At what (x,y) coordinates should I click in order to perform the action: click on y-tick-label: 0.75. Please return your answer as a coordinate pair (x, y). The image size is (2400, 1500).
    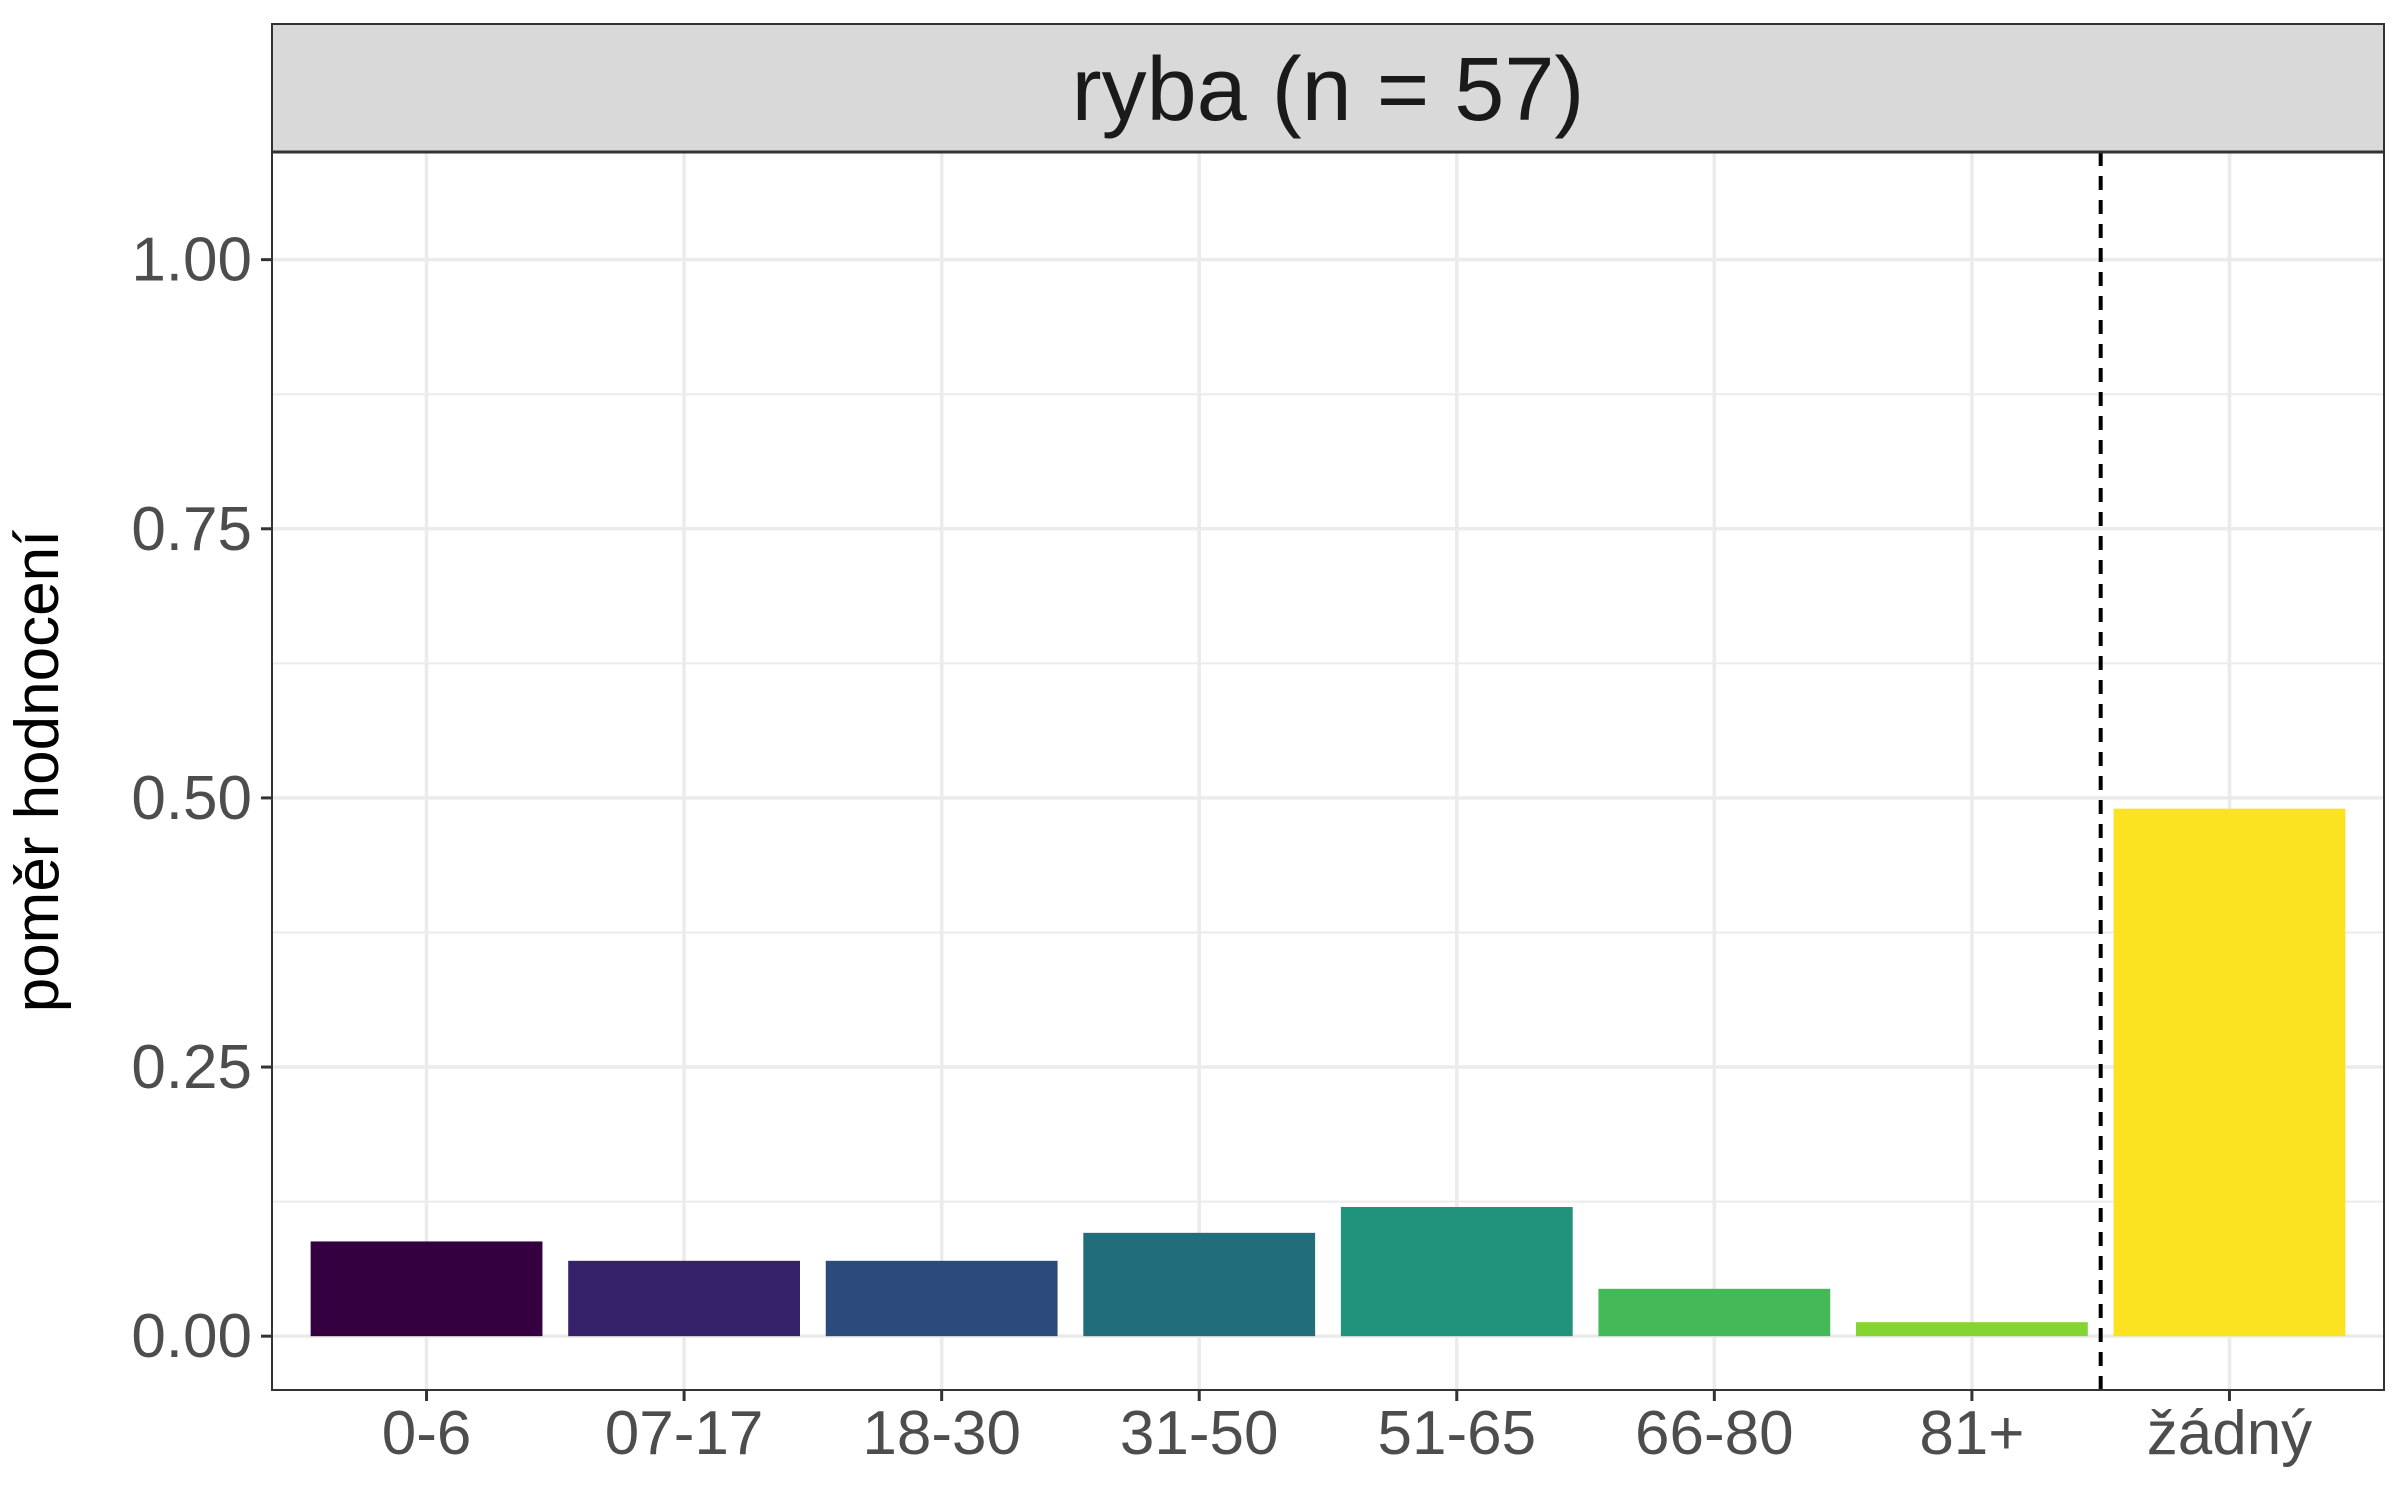
    Looking at the image, I should click on (191, 529).